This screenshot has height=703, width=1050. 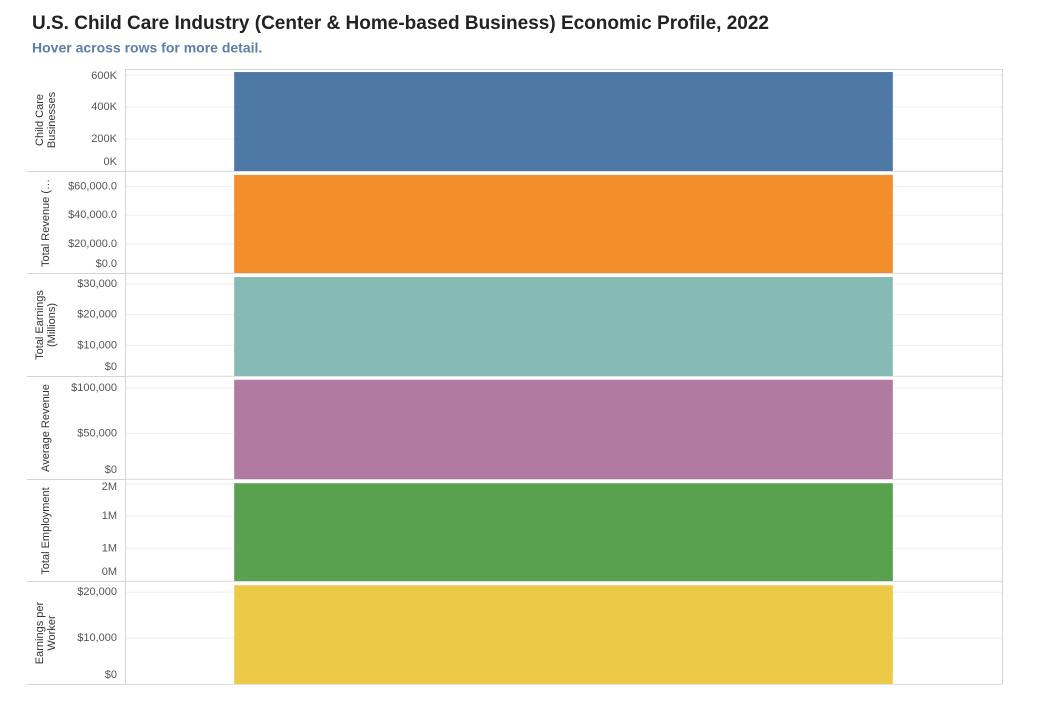 What do you see at coordinates (106, 264) in the screenshot?
I see `y-tick-label: $0.0` at bounding box center [106, 264].